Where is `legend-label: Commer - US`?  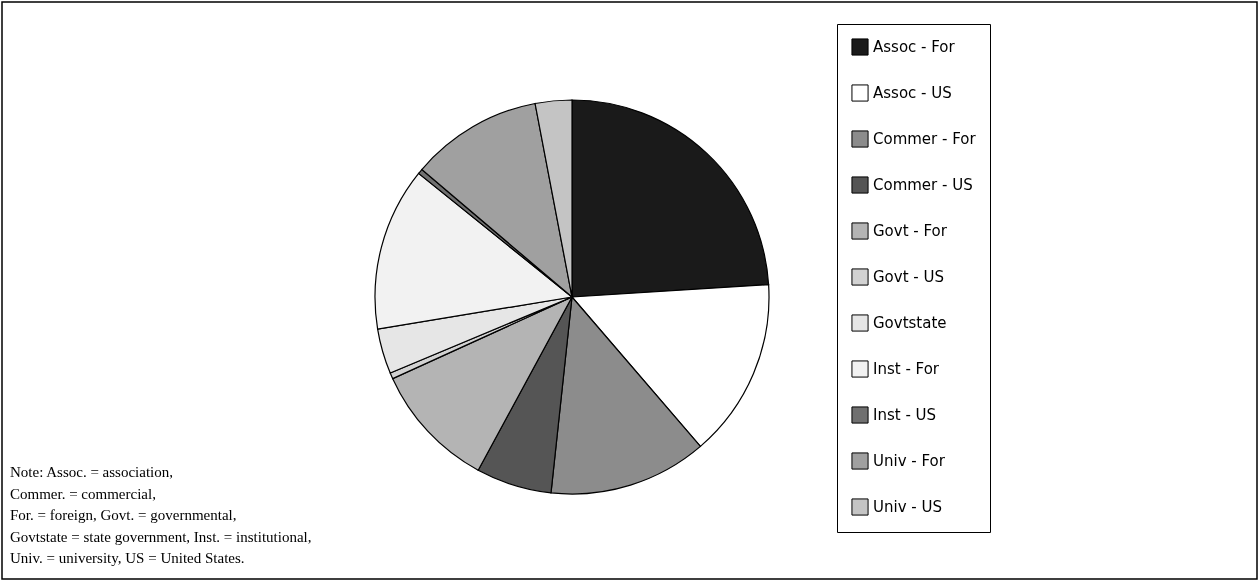 legend-label: Commer - US is located at coordinates (923, 185).